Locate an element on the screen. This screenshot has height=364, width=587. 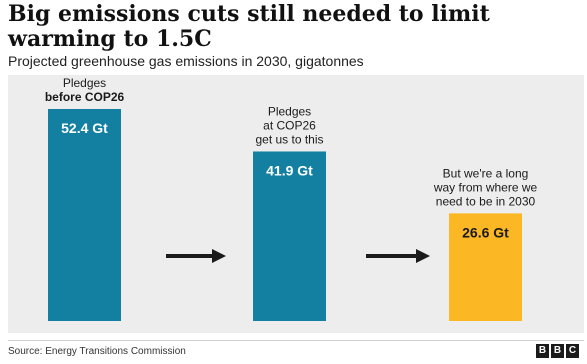
bar-value-label: 41.9 Gt is located at coordinates (289, 170).